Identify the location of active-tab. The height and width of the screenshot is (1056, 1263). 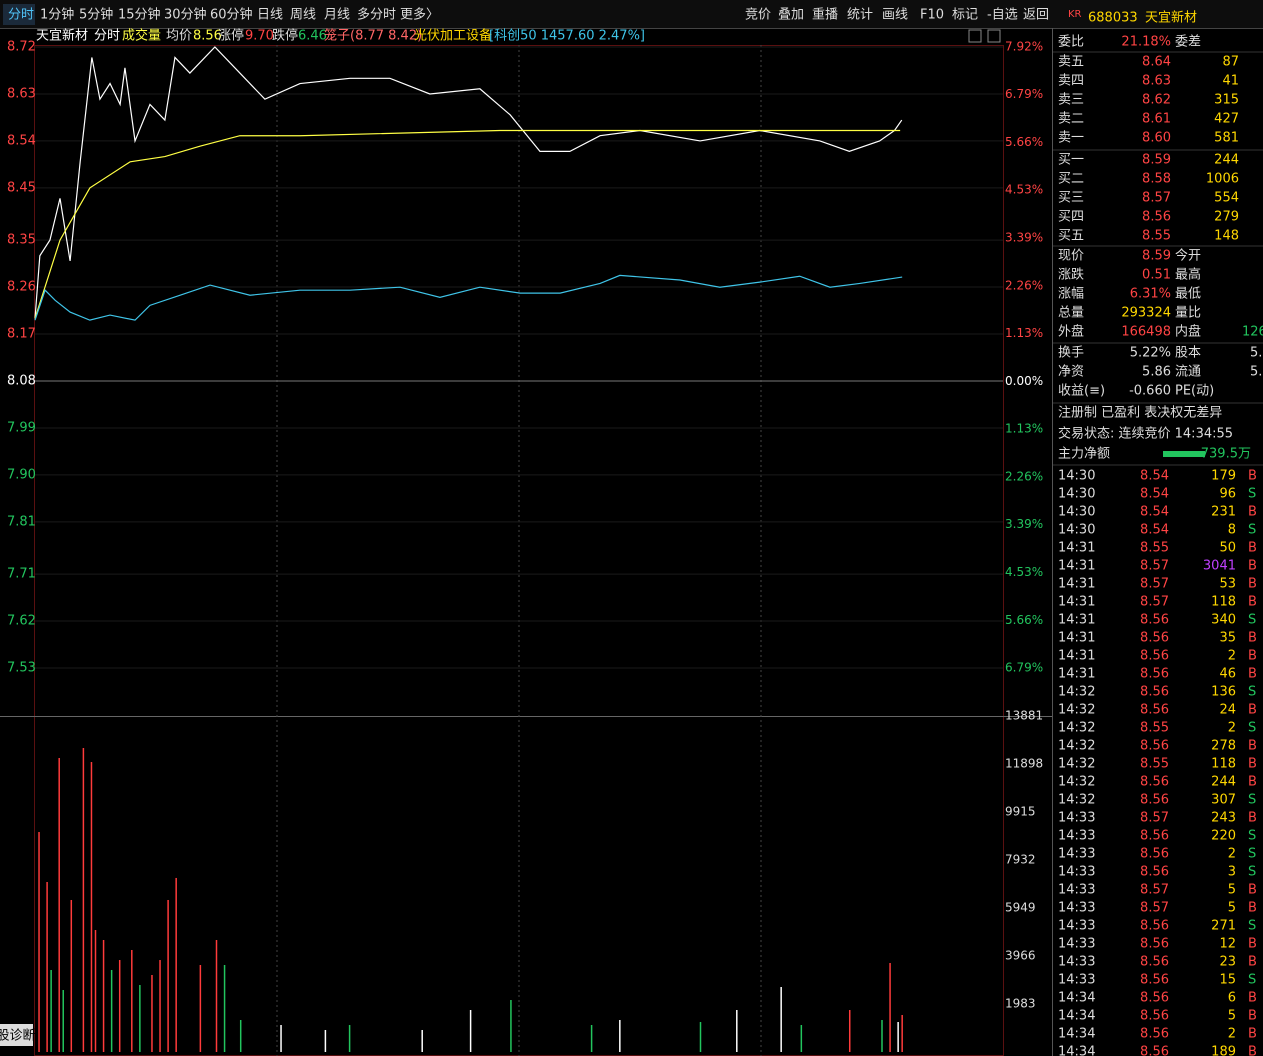
(19, 14).